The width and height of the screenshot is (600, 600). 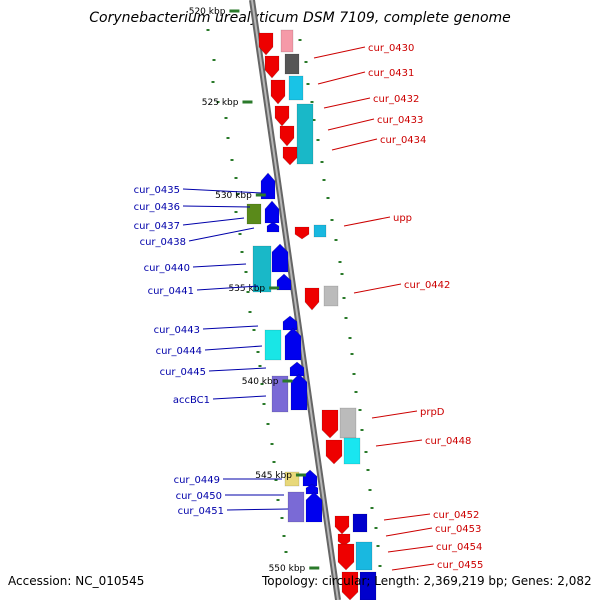 I want to click on gene-label-text: accBC1, so click(x=191, y=400).